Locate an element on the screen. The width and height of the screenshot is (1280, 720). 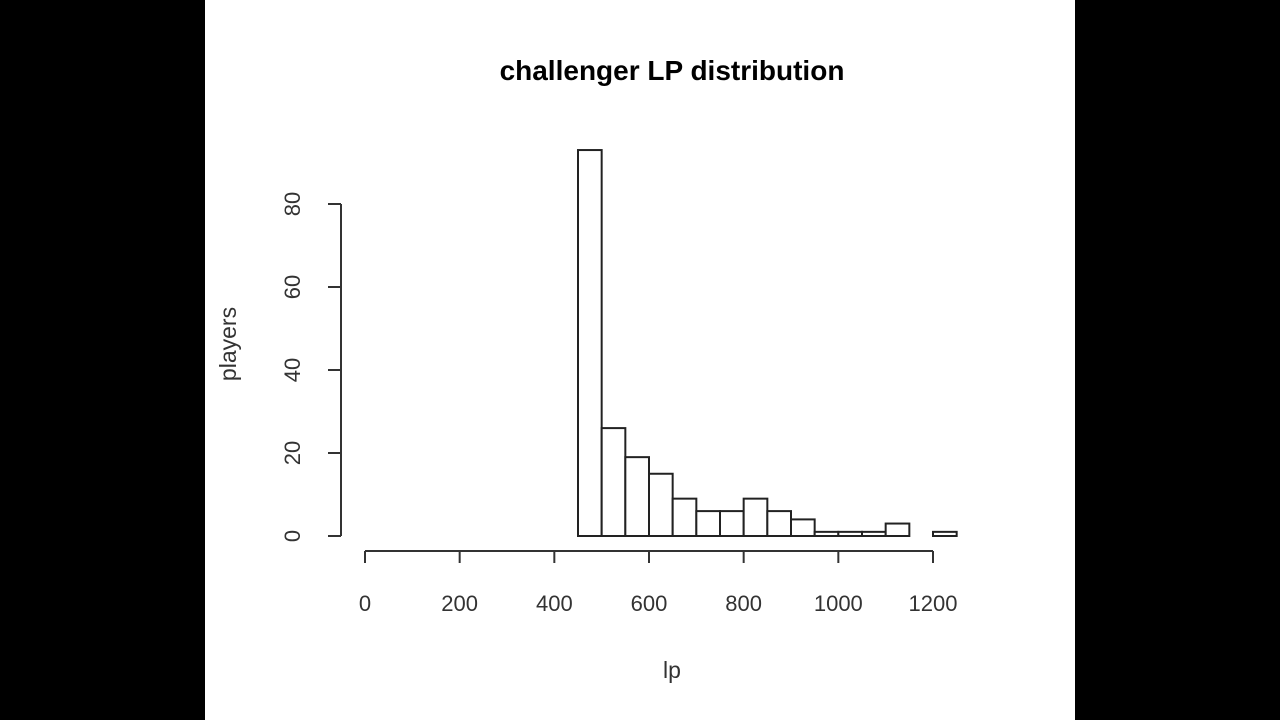
chart-title: challenger LP distribution is located at coordinates (672, 70).